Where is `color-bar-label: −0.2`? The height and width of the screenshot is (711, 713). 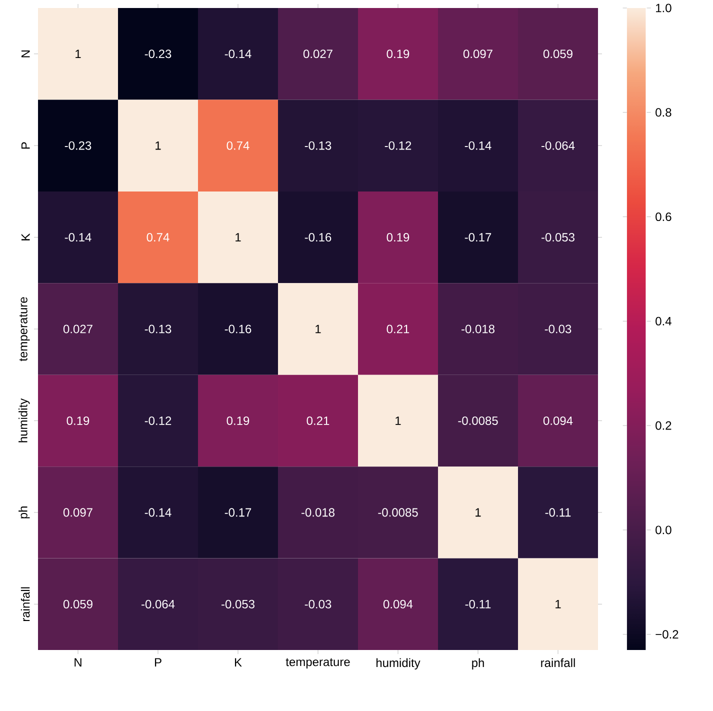
color-bar-label: −0.2 is located at coordinates (667, 634).